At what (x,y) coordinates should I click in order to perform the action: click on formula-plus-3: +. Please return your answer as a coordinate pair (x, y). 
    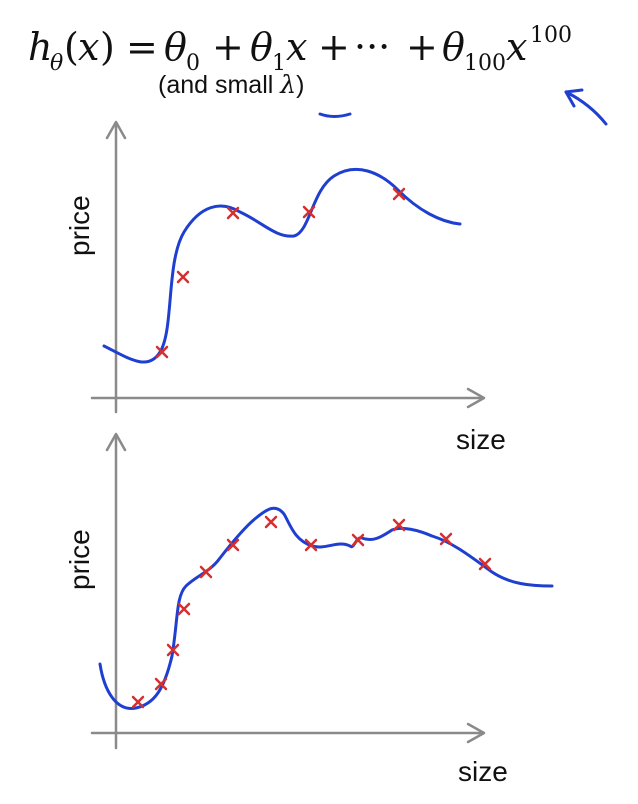
    Looking at the image, I should click on (422, 47).